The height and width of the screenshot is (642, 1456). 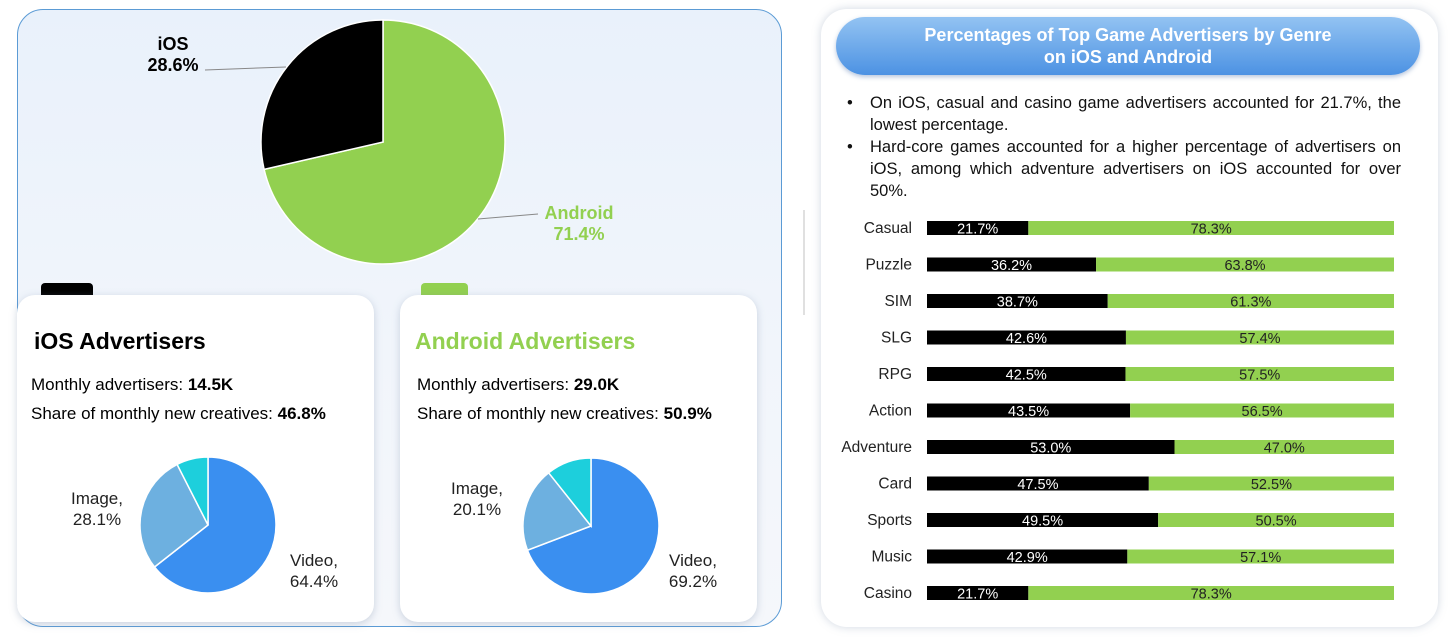 I want to click on ios-callout-value: 28.6%, so click(x=173, y=65).